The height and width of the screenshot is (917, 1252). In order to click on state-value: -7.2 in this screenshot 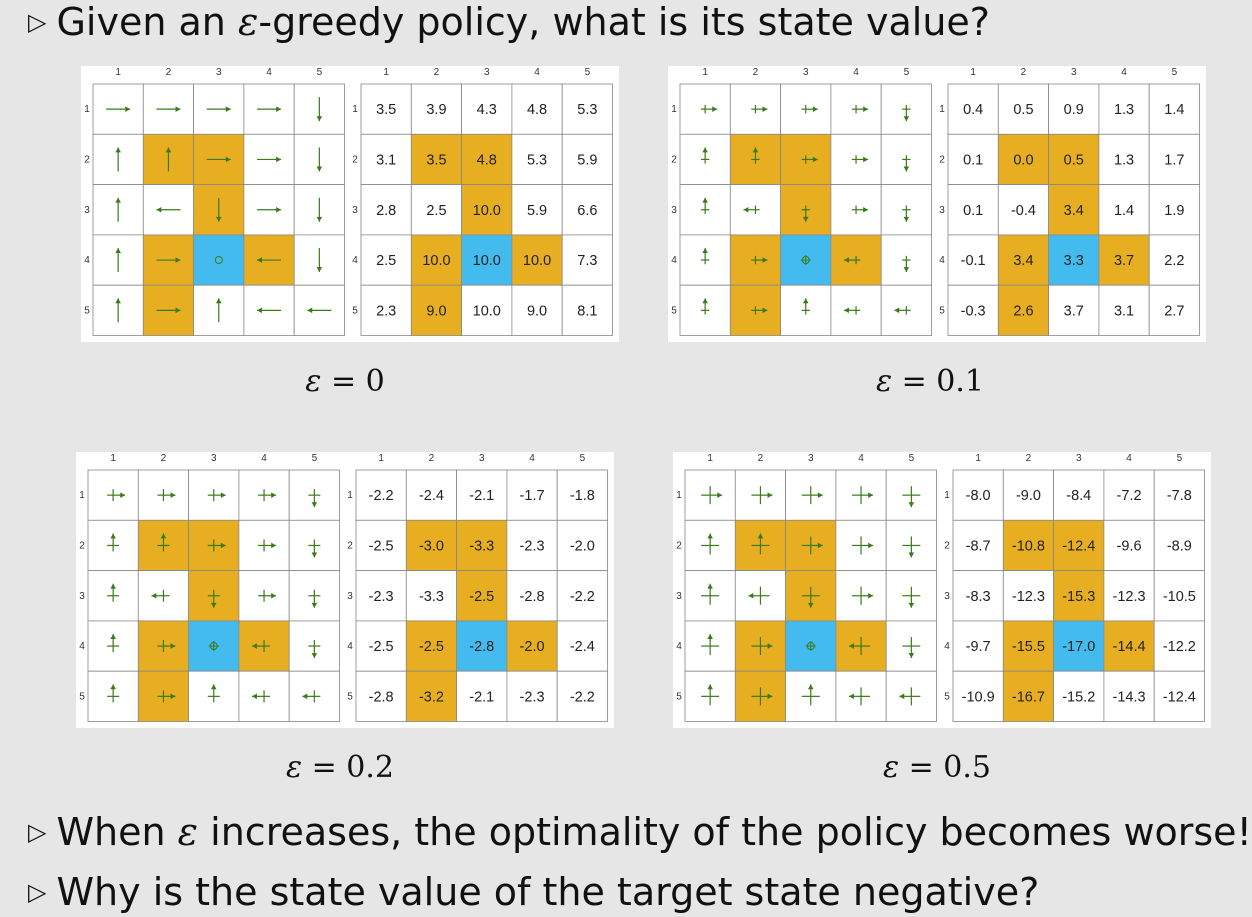, I will do `click(1129, 496)`.